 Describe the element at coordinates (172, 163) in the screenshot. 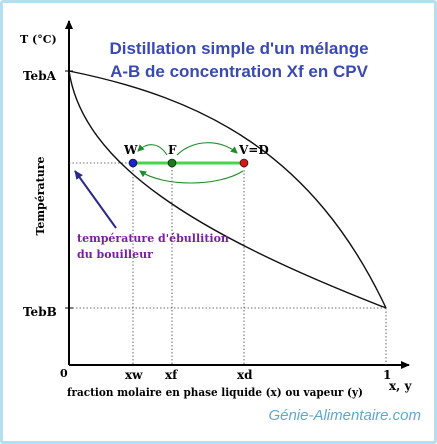

I see `point-f-marker` at that location.